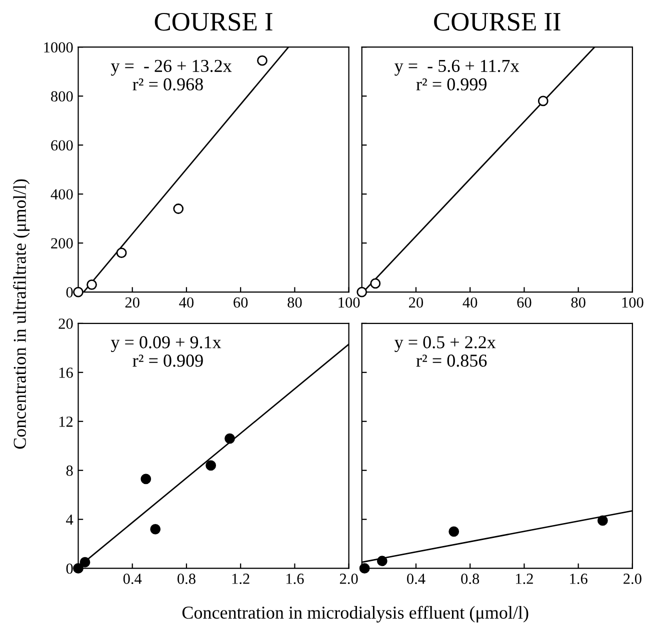 Image resolution: width=652 pixels, height=628 pixels. What do you see at coordinates (70, 519) in the screenshot?
I see `y-tick-label: 4` at bounding box center [70, 519].